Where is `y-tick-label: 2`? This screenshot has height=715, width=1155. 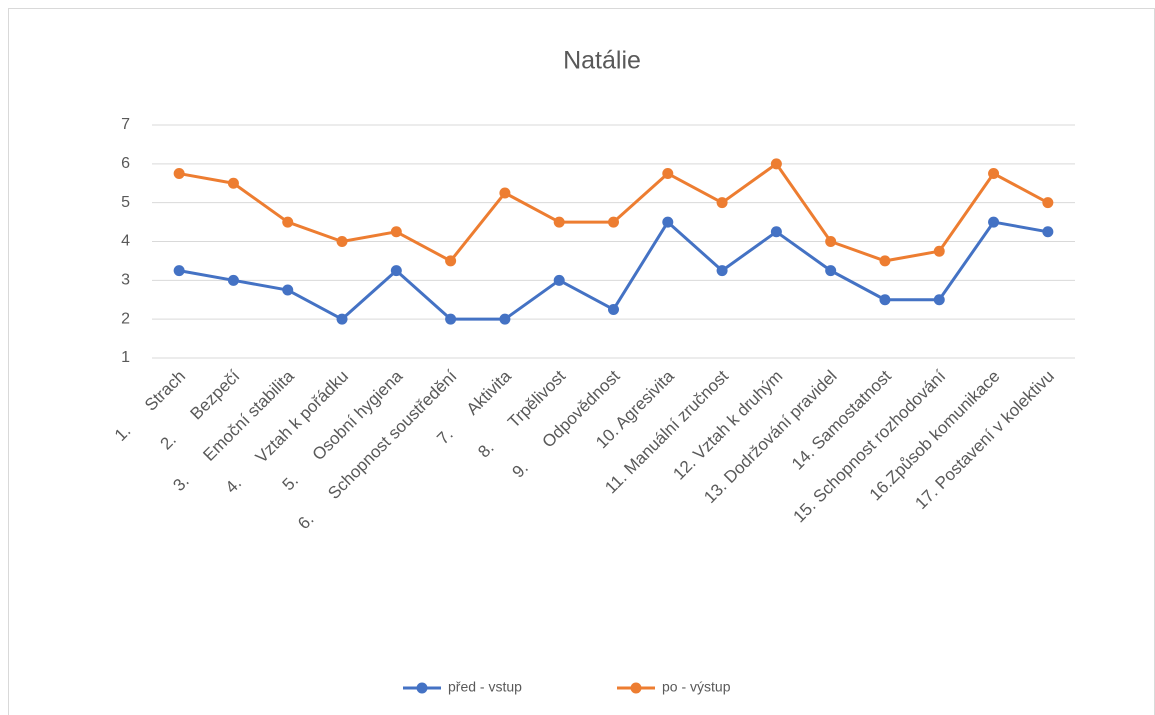 y-tick-label: 2 is located at coordinates (125, 318).